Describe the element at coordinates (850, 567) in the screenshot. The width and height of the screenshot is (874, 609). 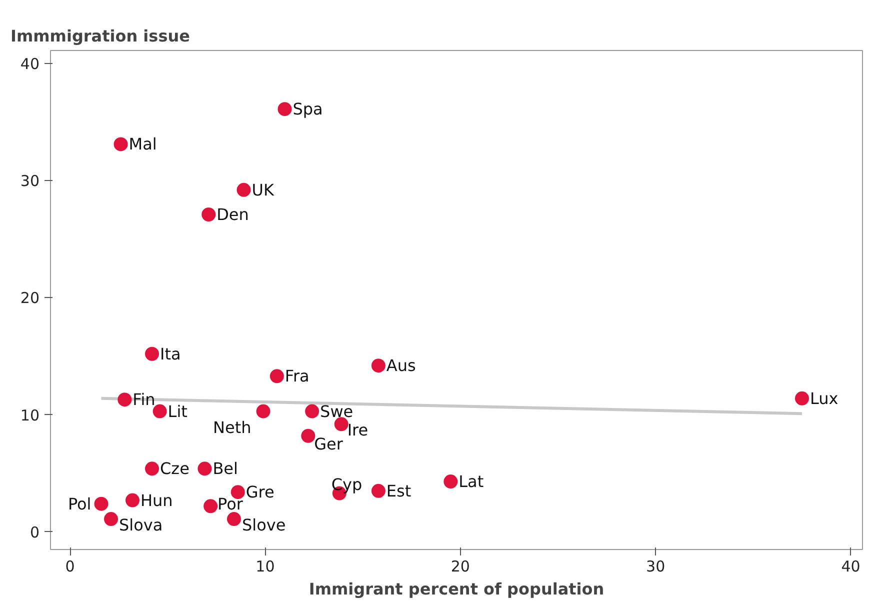
I see `x-tick-label: 40` at that location.